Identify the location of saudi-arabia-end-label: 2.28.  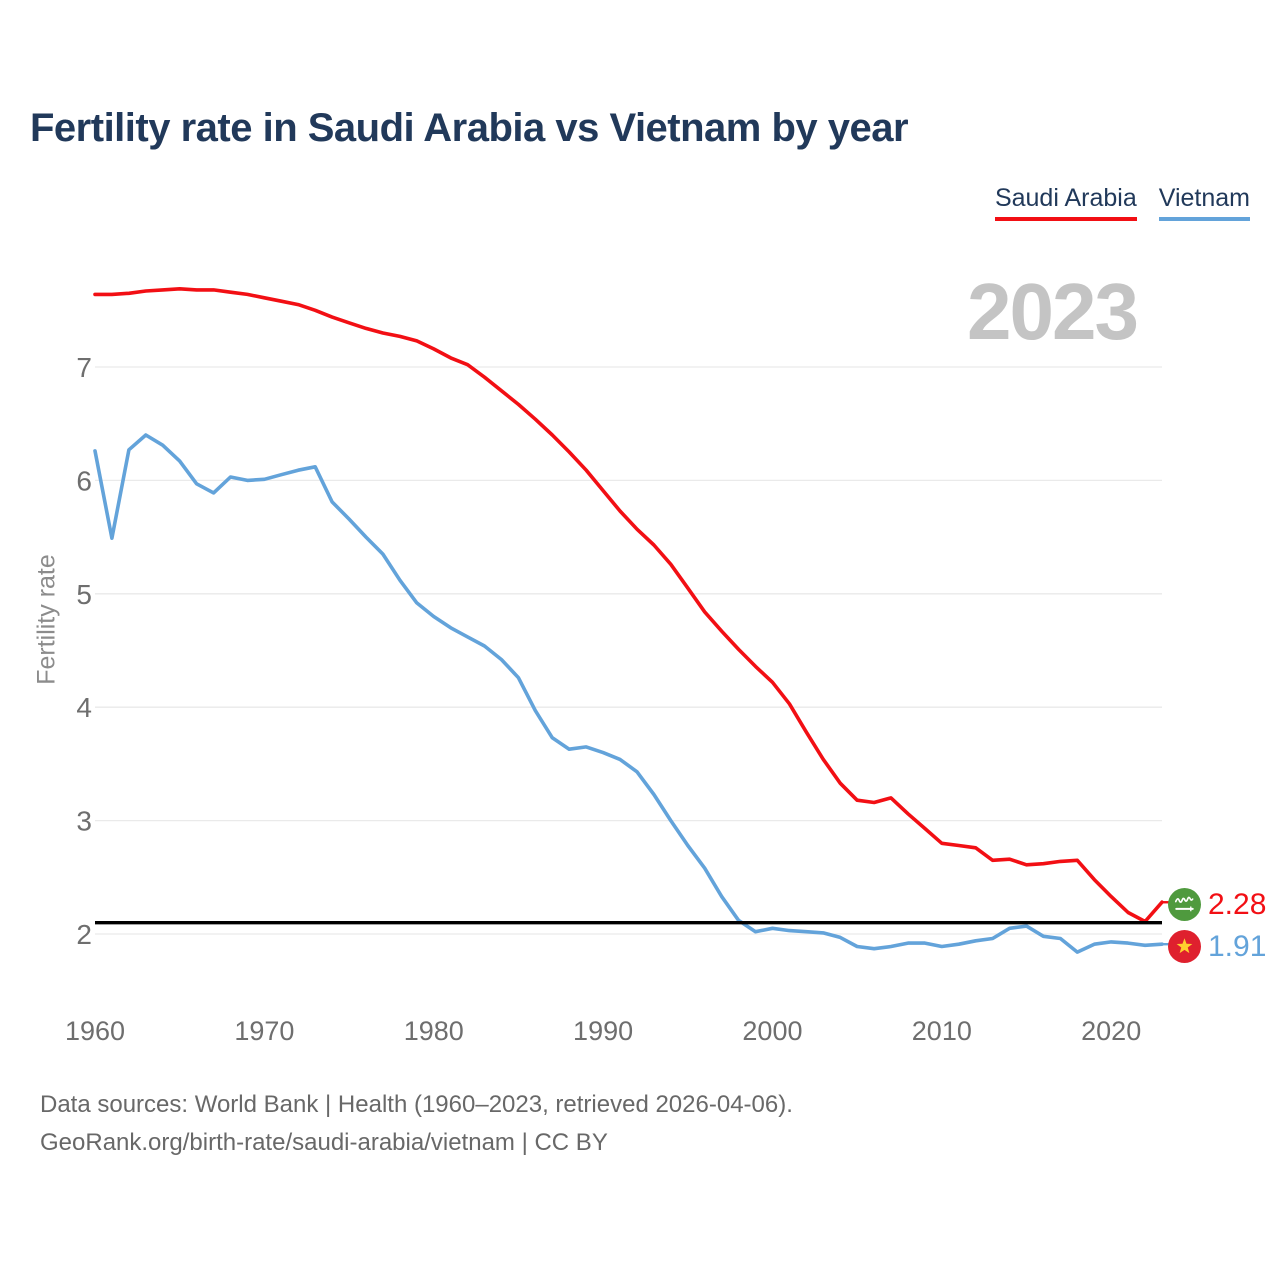
(1217, 904).